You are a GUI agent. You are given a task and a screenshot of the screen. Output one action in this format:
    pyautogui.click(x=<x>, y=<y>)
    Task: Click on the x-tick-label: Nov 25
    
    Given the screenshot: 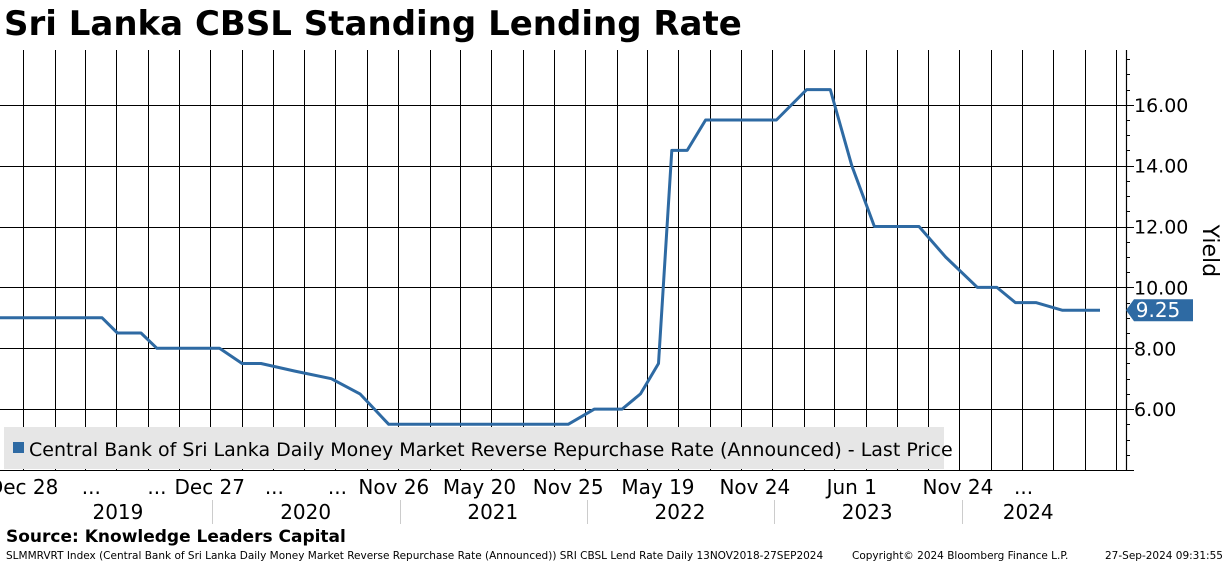 What is the action you would take?
    pyautogui.click(x=568, y=487)
    